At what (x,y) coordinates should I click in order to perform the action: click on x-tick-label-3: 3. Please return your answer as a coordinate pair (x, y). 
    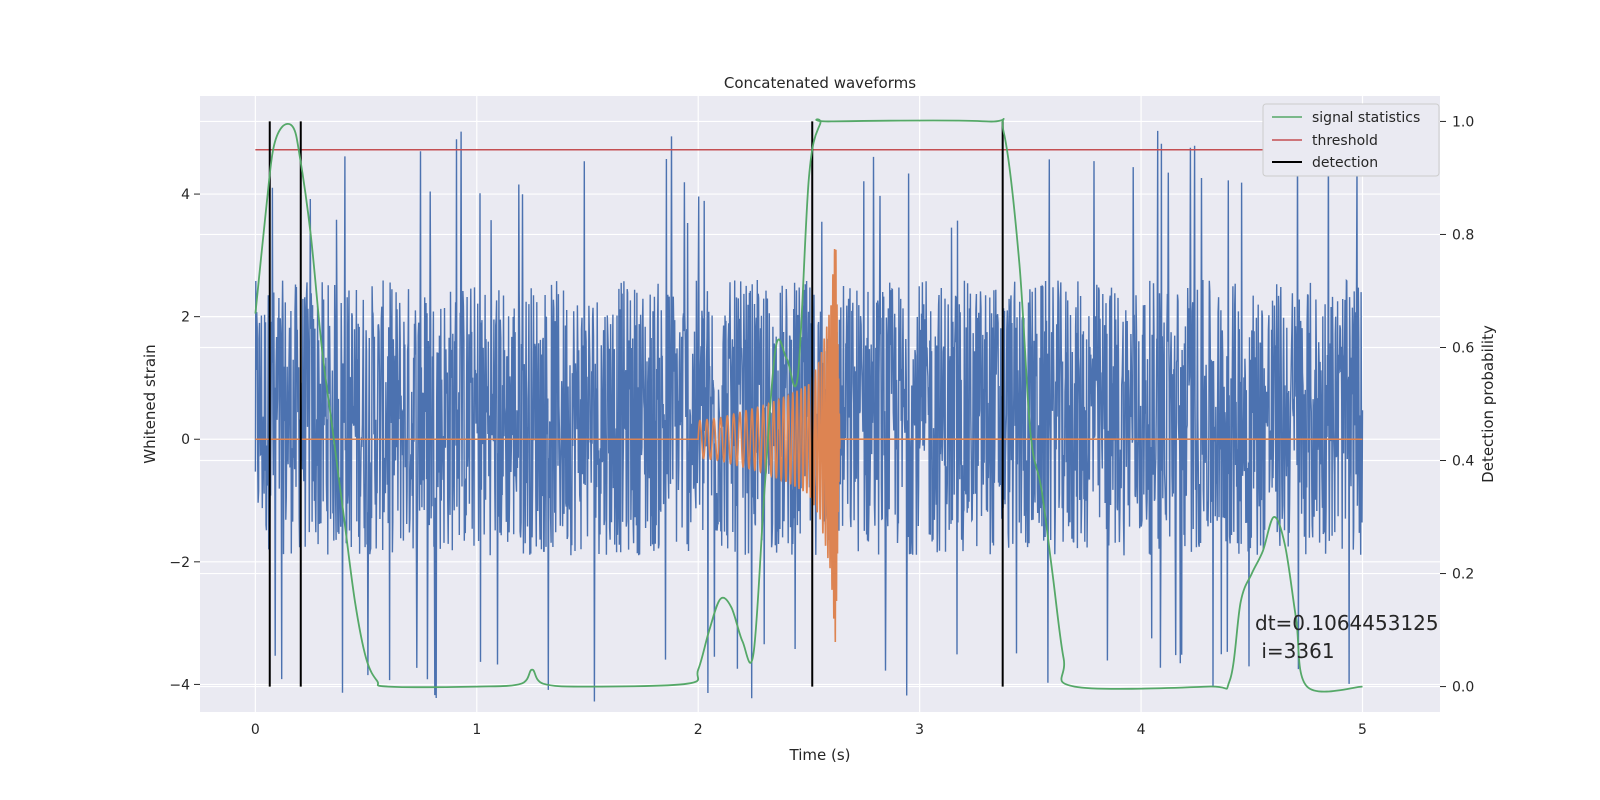
    Looking at the image, I should click on (919, 730).